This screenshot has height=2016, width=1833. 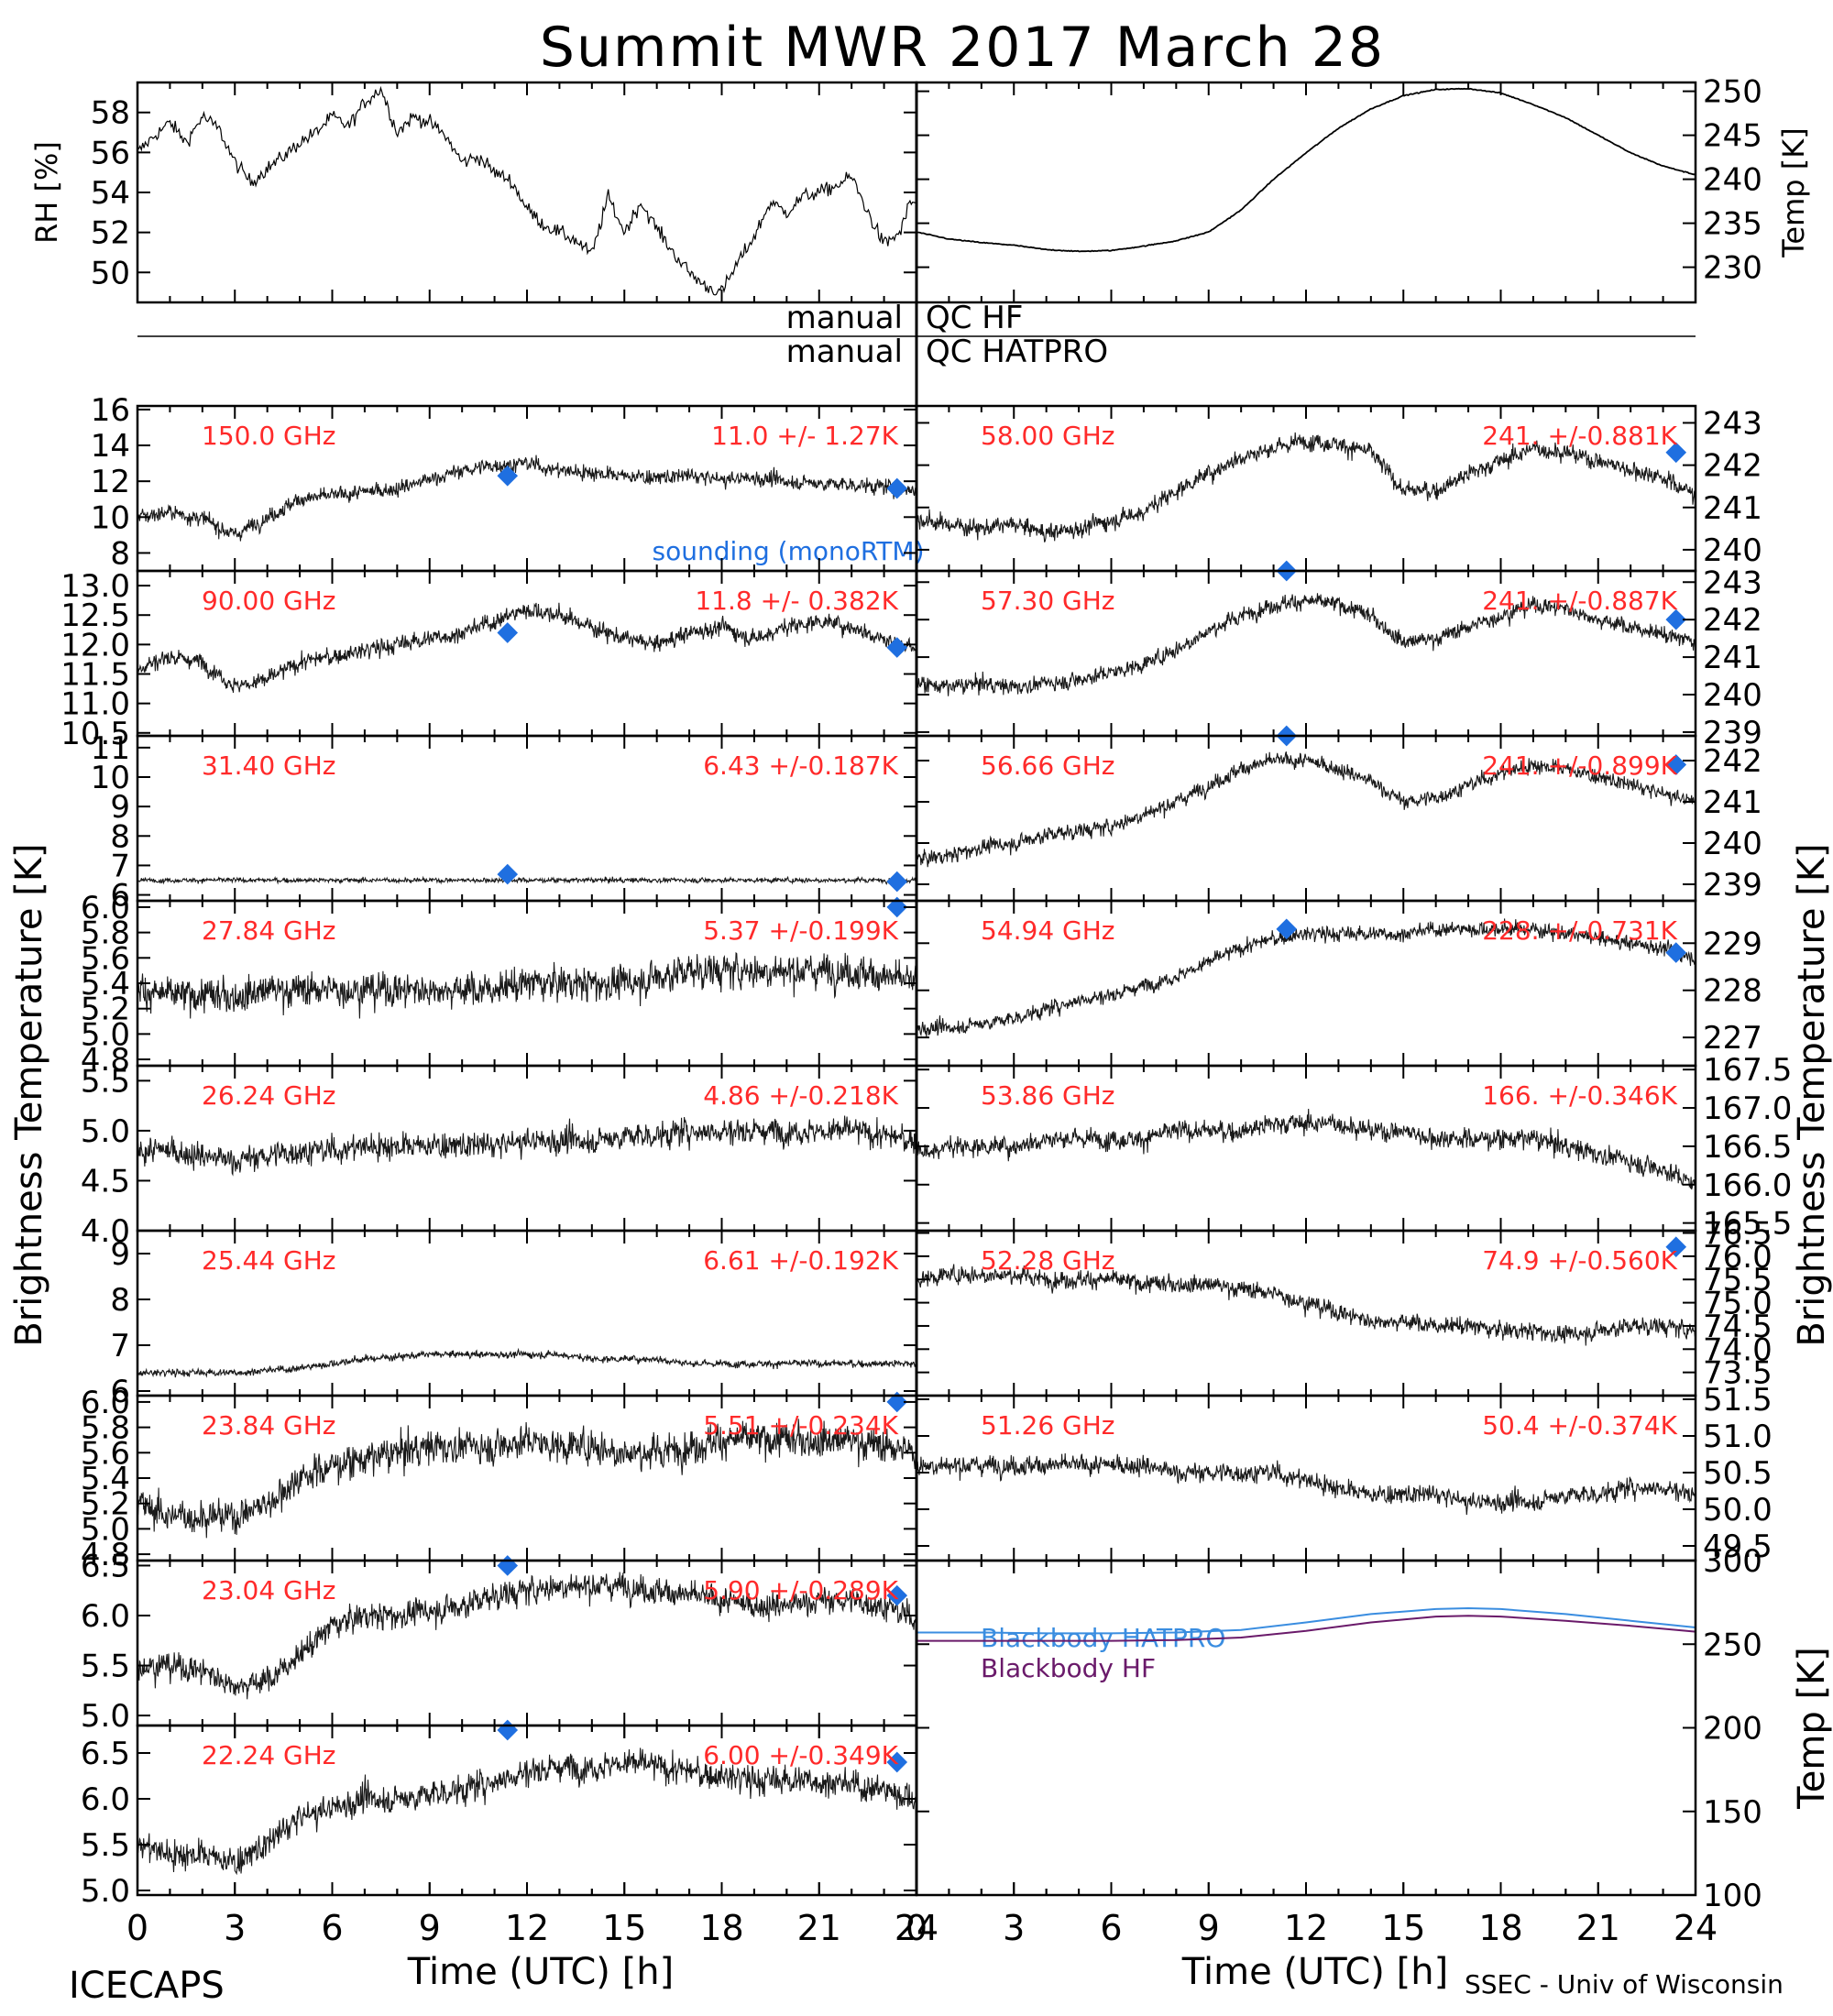 I want to click on ch3140-sounding-marker, so click(x=508, y=874).